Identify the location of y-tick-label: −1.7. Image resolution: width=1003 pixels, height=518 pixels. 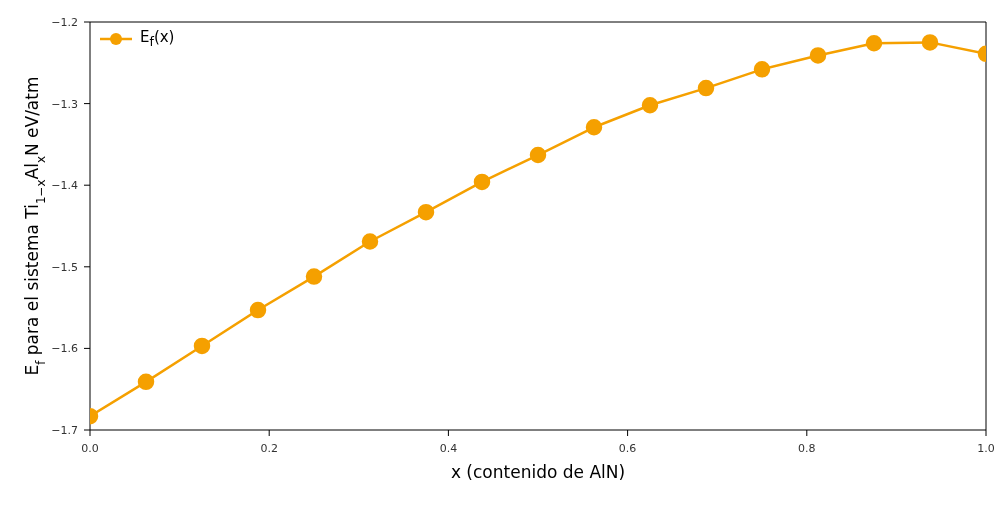
(64, 430).